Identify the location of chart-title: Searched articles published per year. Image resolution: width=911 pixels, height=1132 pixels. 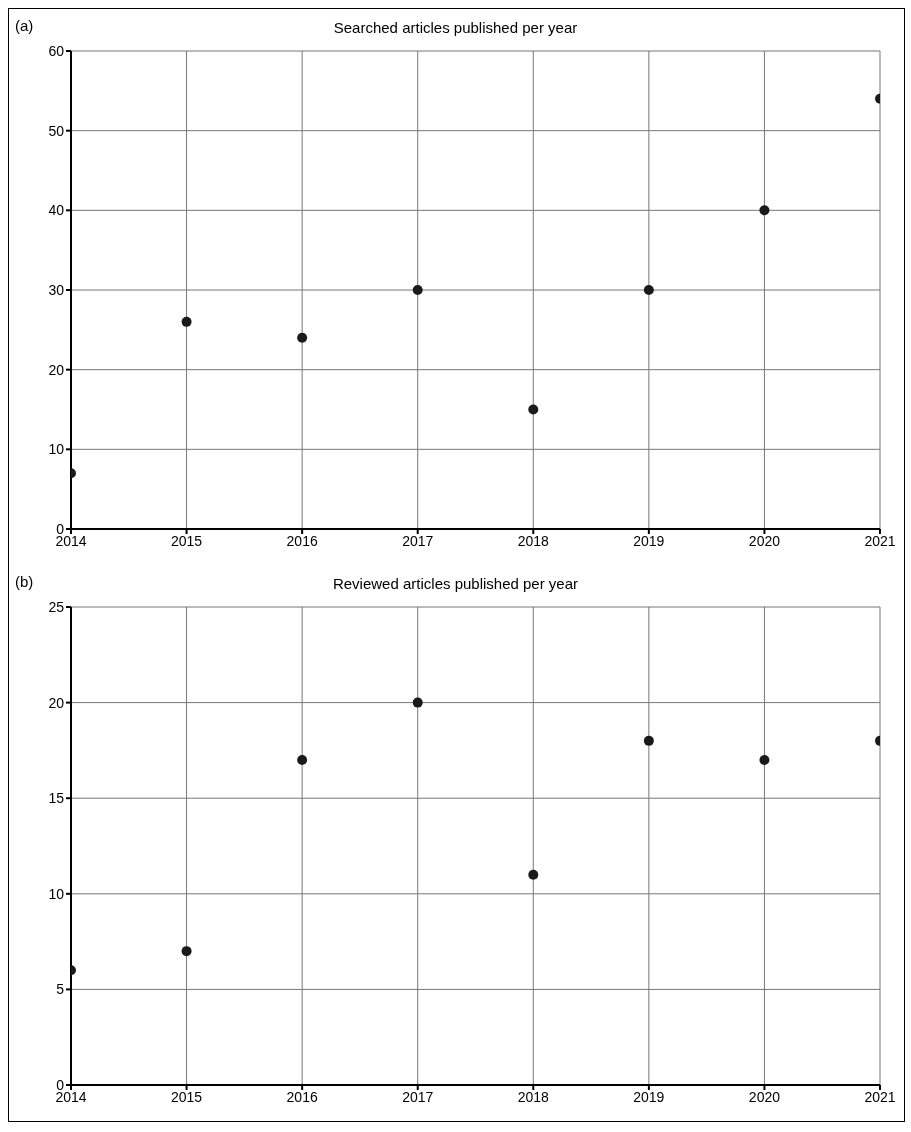
(455, 27).